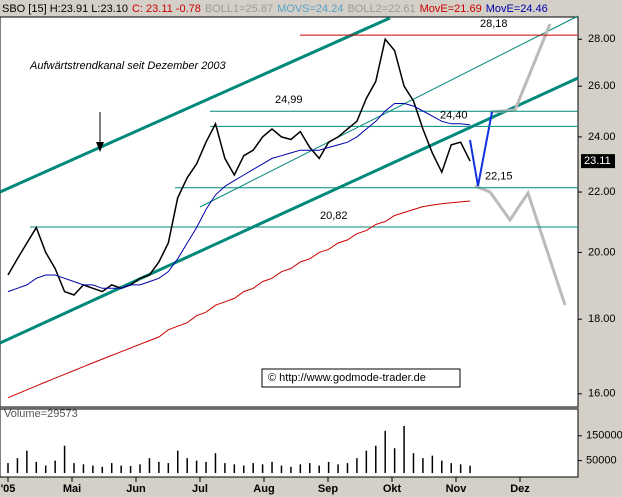 This screenshot has width=622, height=497. What do you see at coordinates (604, 436) in the screenshot?
I see `volume-tick-label: 150000` at bounding box center [604, 436].